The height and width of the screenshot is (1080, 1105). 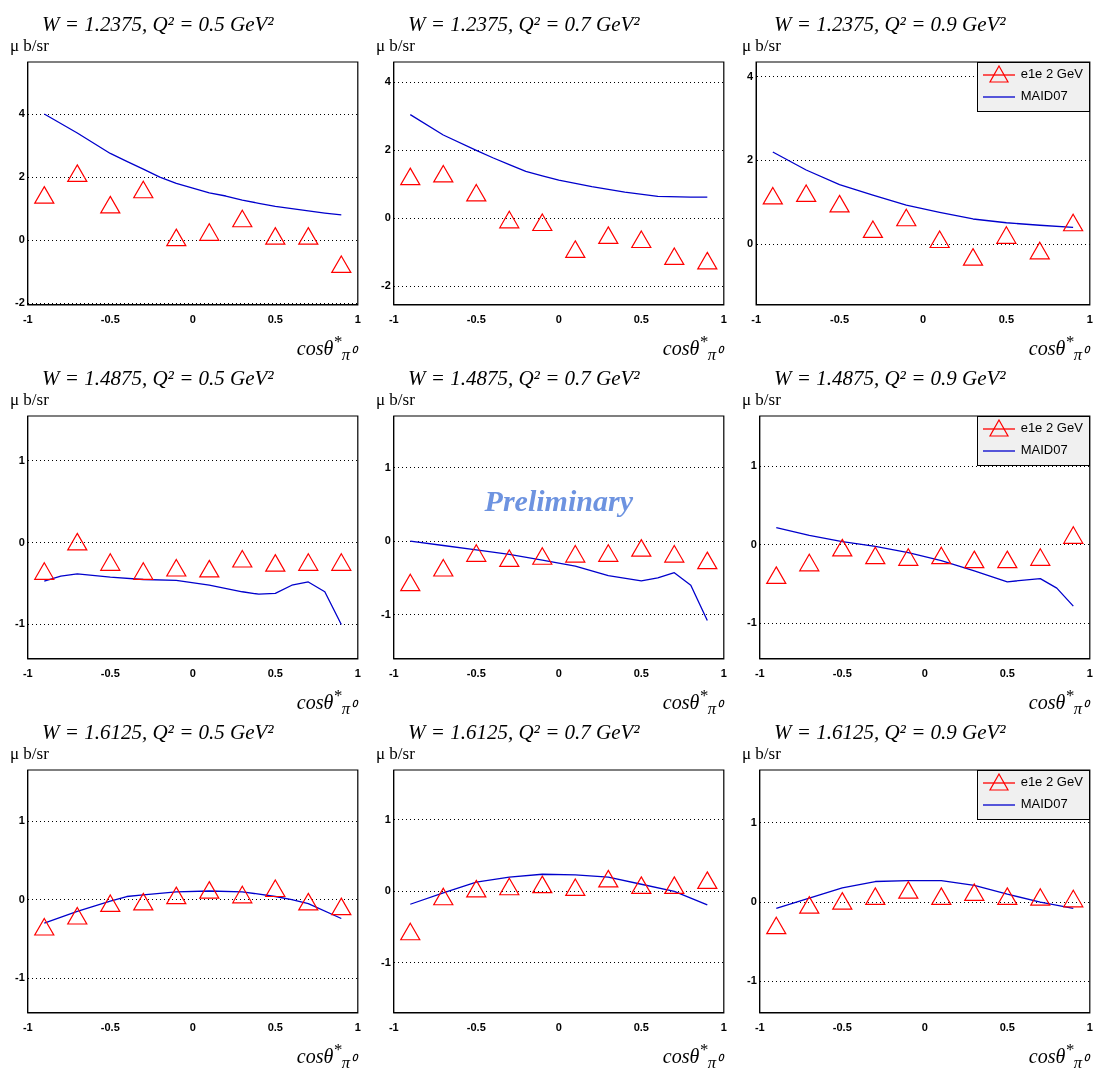 I want to click on chart-title: W = 1.2375, Q² = 0.7 GeV², so click(x=524, y=24).